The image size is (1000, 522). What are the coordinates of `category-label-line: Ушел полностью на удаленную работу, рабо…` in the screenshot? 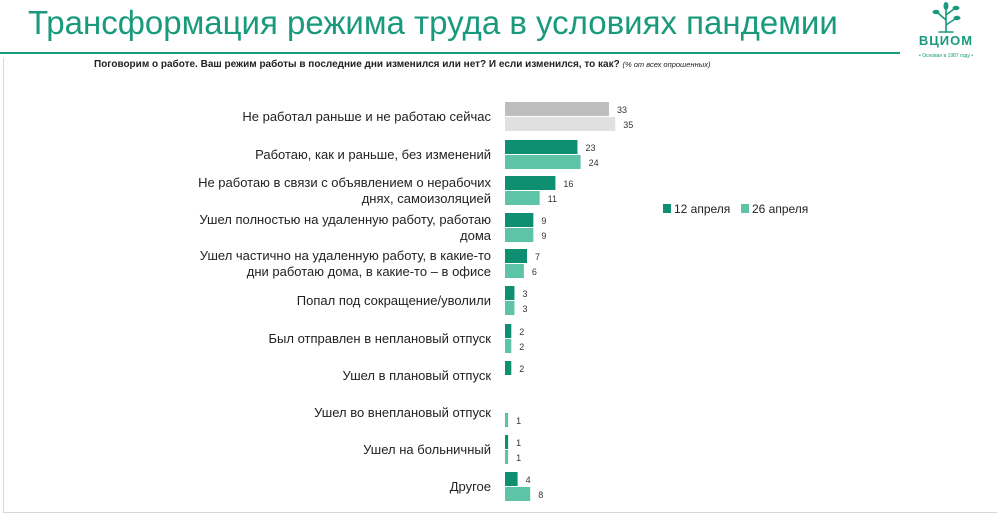 It's located at (345, 219).